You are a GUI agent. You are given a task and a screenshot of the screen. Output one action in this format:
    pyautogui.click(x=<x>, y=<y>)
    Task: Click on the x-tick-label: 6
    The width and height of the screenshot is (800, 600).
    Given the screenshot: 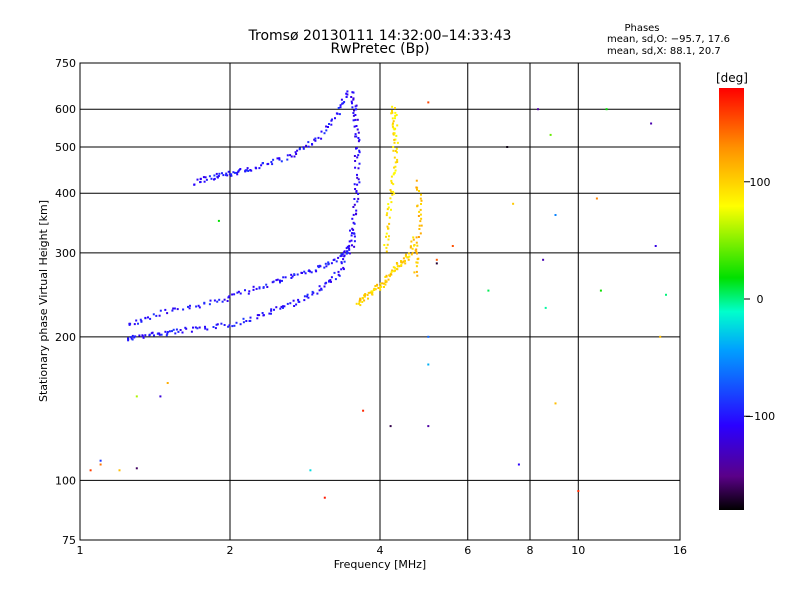 What is the action you would take?
    pyautogui.click(x=467, y=550)
    